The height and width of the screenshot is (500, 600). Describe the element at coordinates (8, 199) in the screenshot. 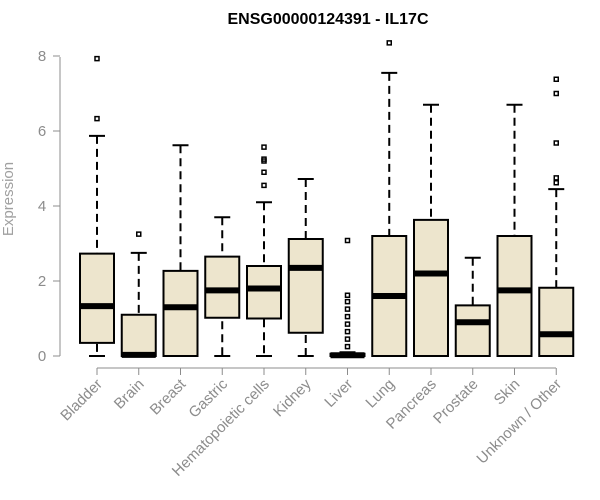

I see `y-axis-label: Expression` at that location.